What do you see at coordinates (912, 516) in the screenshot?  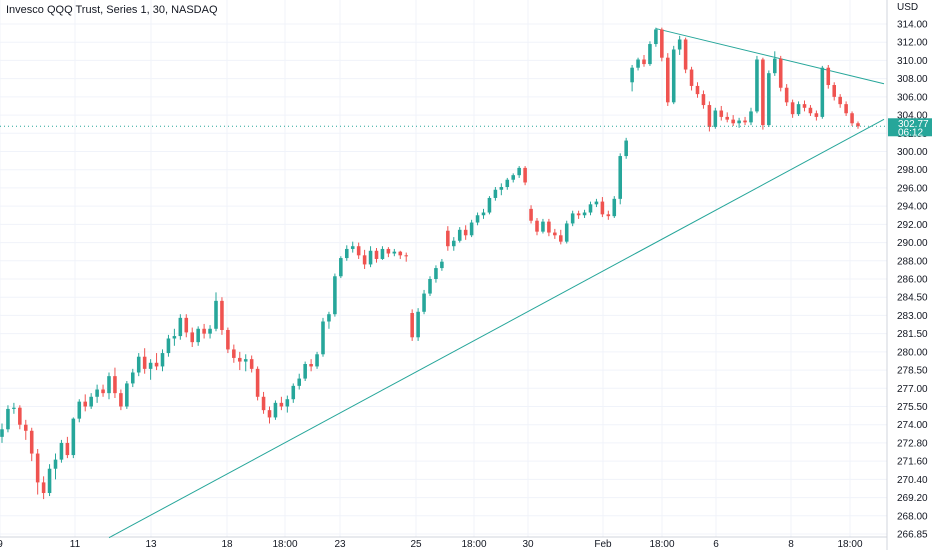 I see `y-tick-label: 268.00` at bounding box center [912, 516].